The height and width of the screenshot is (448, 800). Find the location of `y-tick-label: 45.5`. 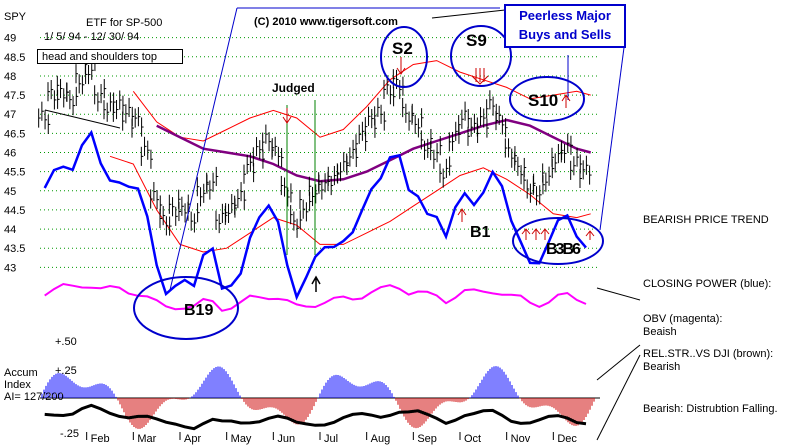

y-tick-label: 45.5 is located at coordinates (14, 173).